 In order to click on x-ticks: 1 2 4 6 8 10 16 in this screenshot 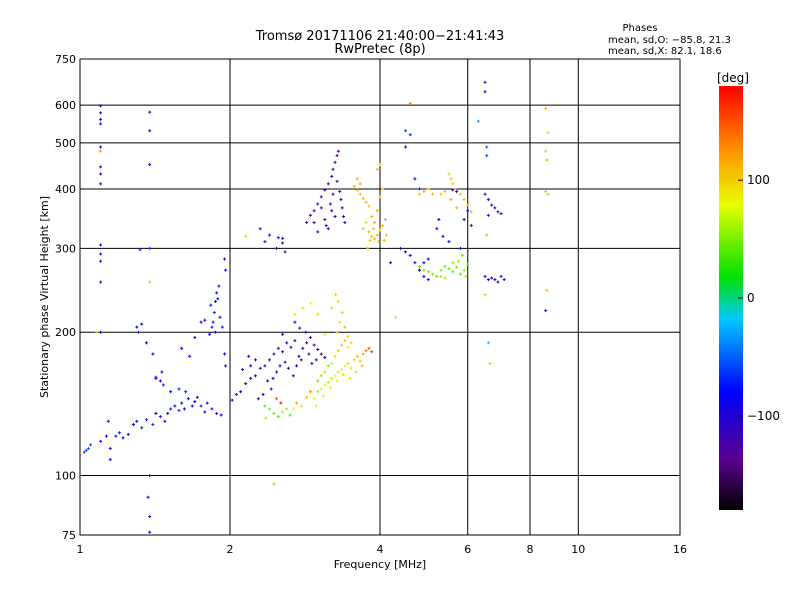, I will do `click(382, 549)`.